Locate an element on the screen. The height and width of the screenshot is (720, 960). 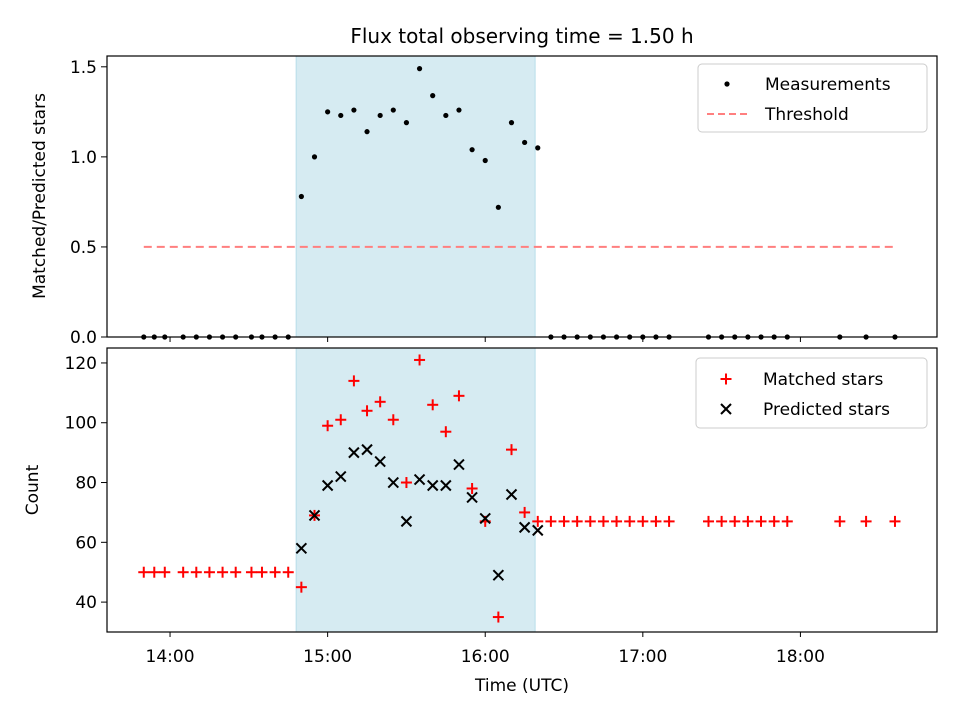
counts-legend: Matched stars Predicted stars is located at coordinates (811, 393).